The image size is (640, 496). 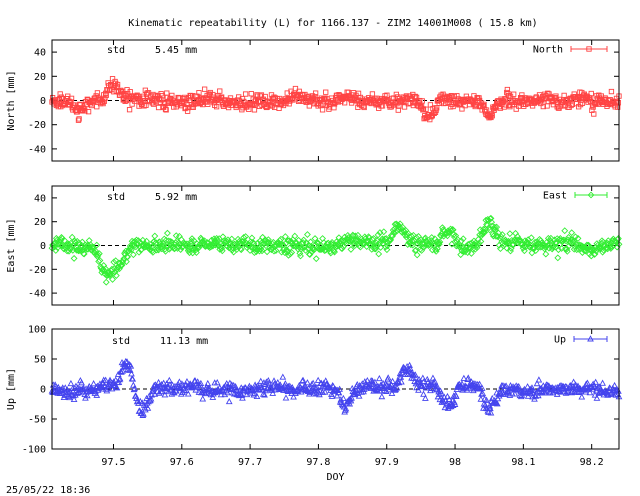 I want to click on std-label: std, so click(x=121, y=341).